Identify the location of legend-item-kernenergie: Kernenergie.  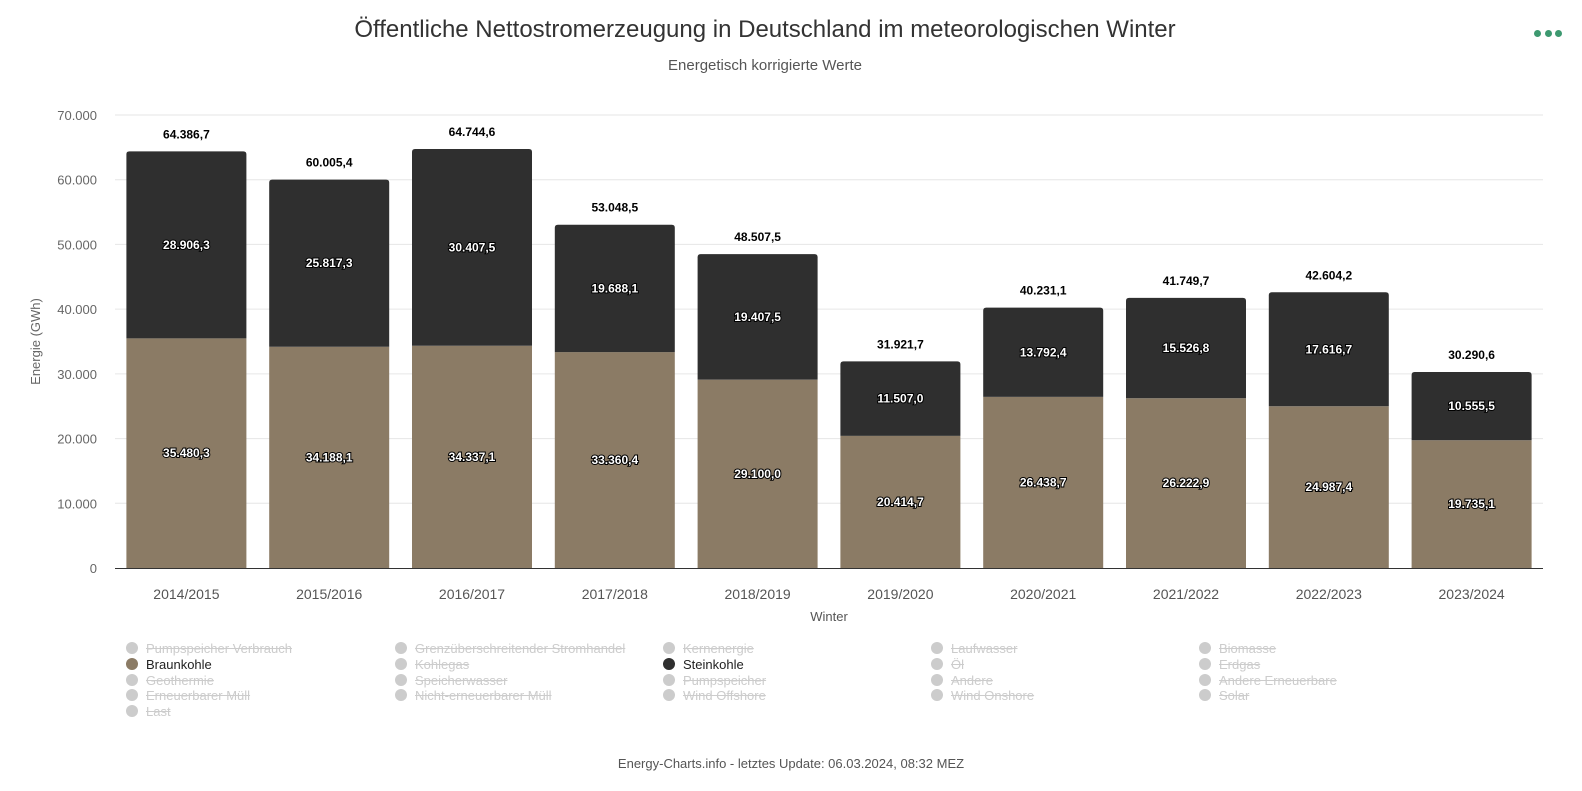
(708, 649).